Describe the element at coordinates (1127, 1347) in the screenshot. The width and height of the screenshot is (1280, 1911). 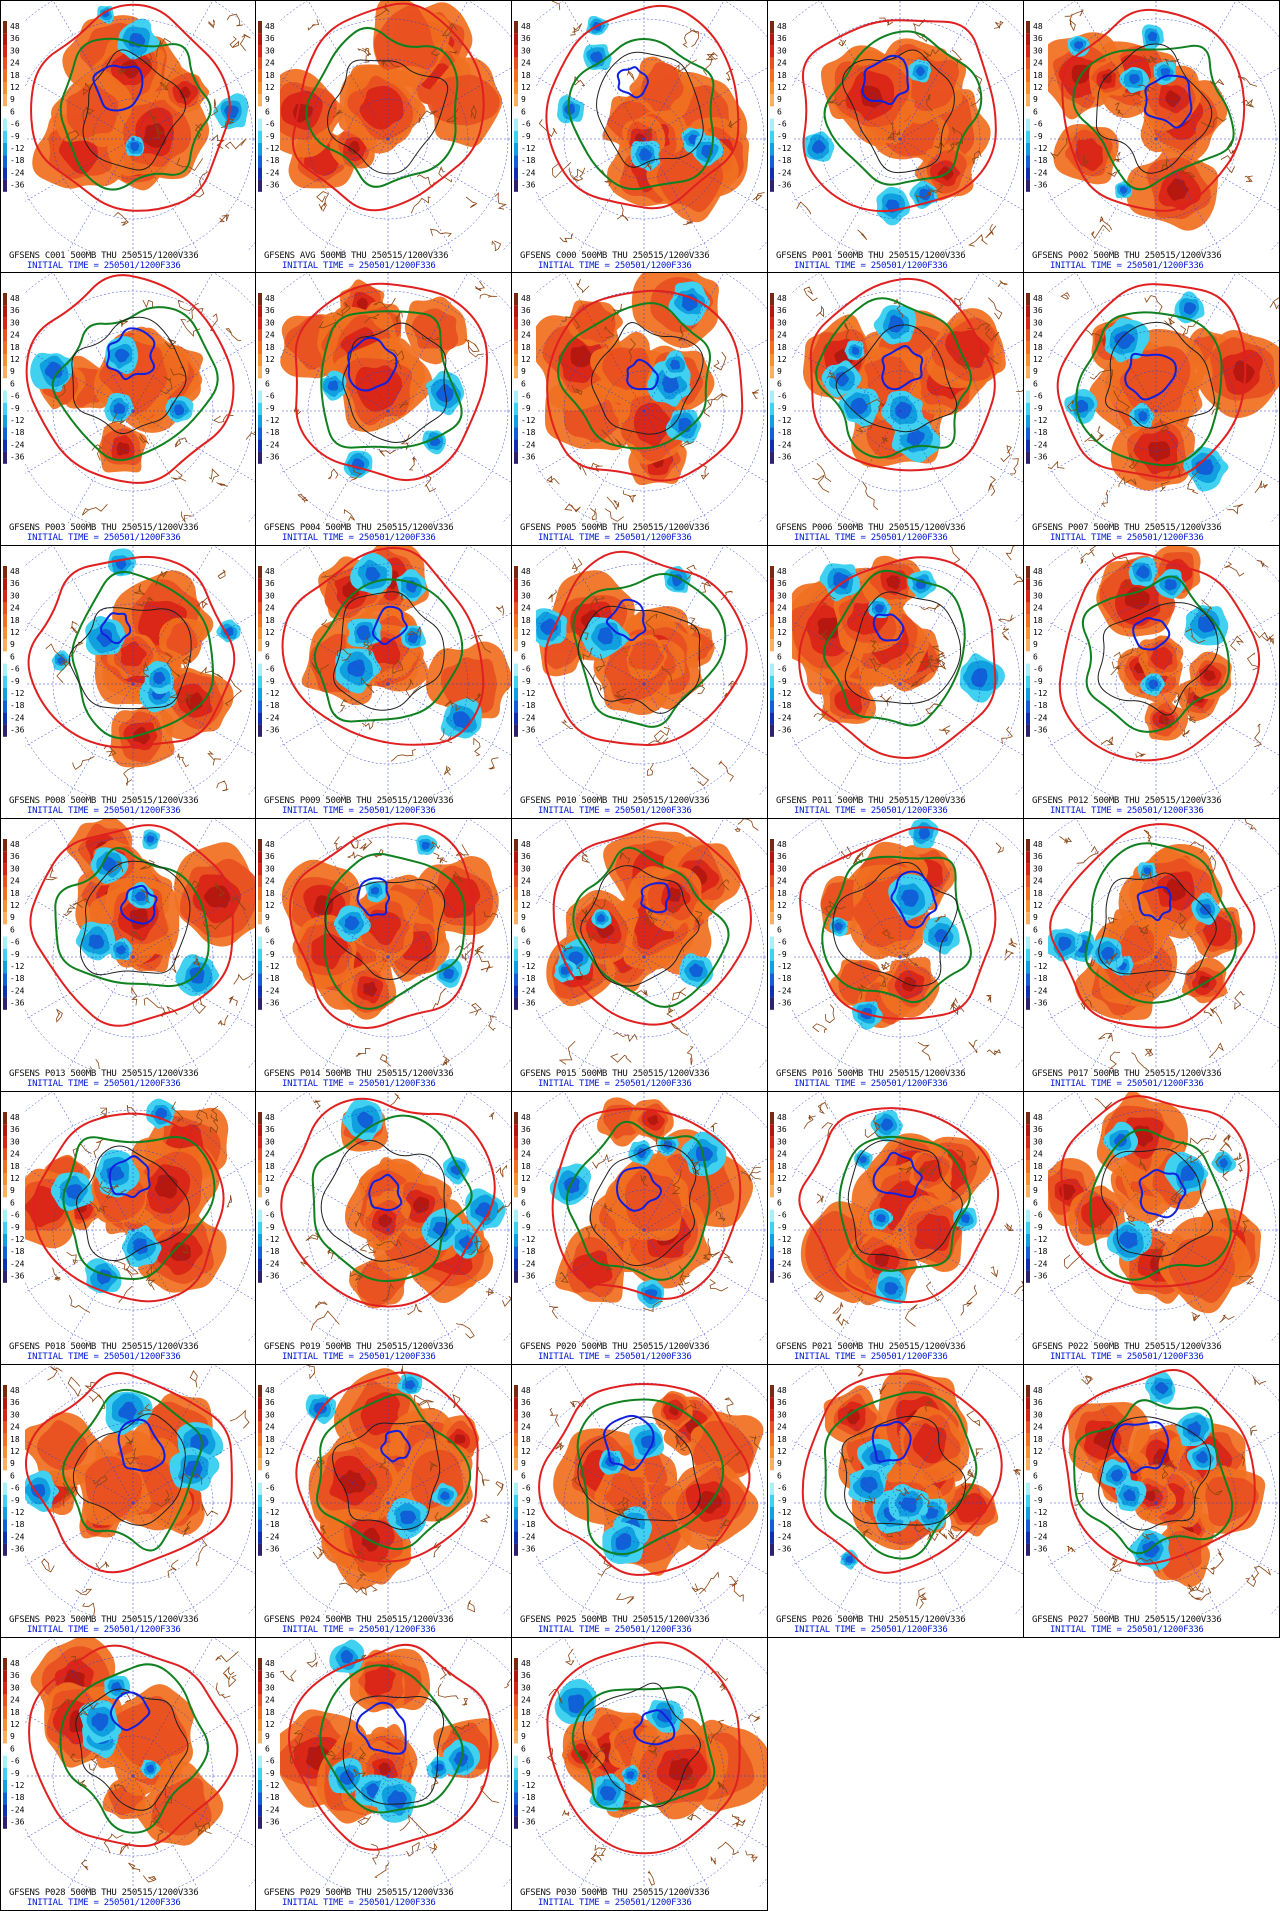
I see `panel-title: GFSENS P022 500MB THU 250515/1200V336` at that location.